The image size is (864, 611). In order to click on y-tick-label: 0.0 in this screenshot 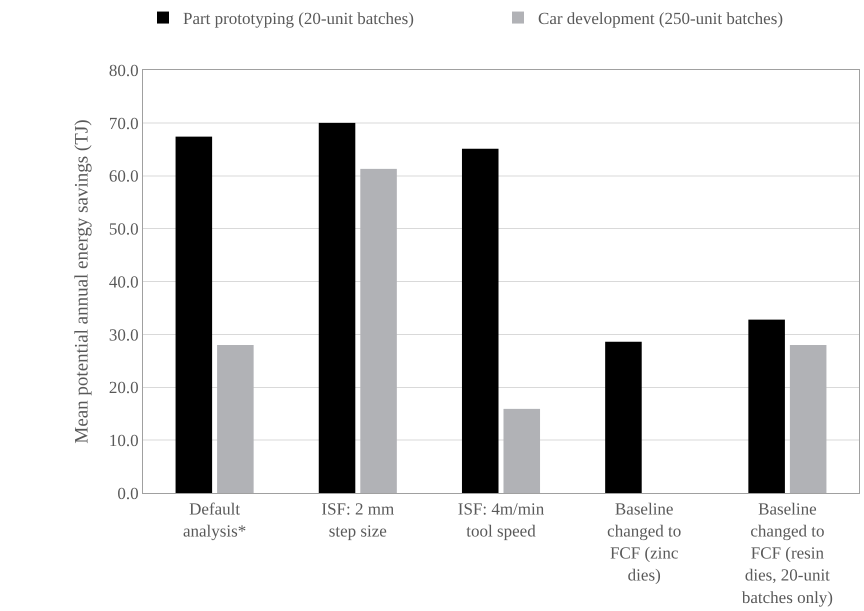, I will do `click(128, 493)`.